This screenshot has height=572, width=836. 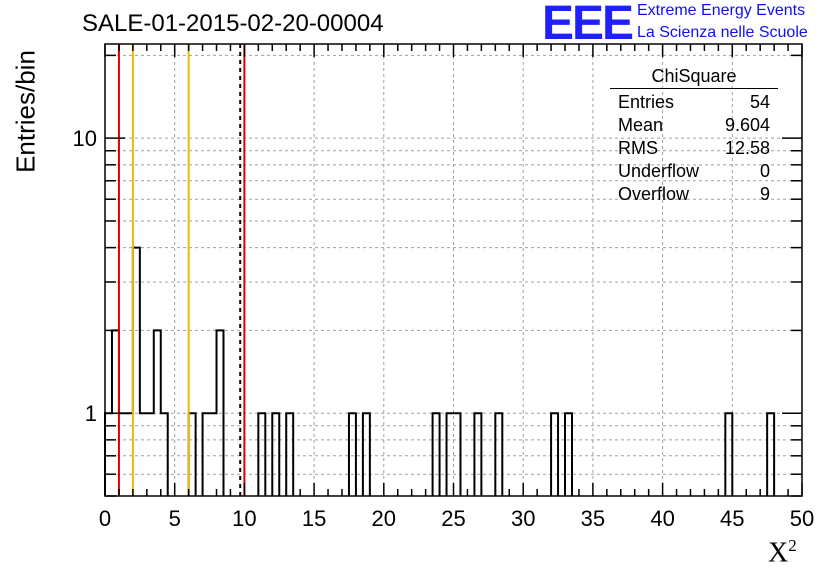 What do you see at coordinates (646, 102) in the screenshot?
I see `stats-label: Entries` at bounding box center [646, 102].